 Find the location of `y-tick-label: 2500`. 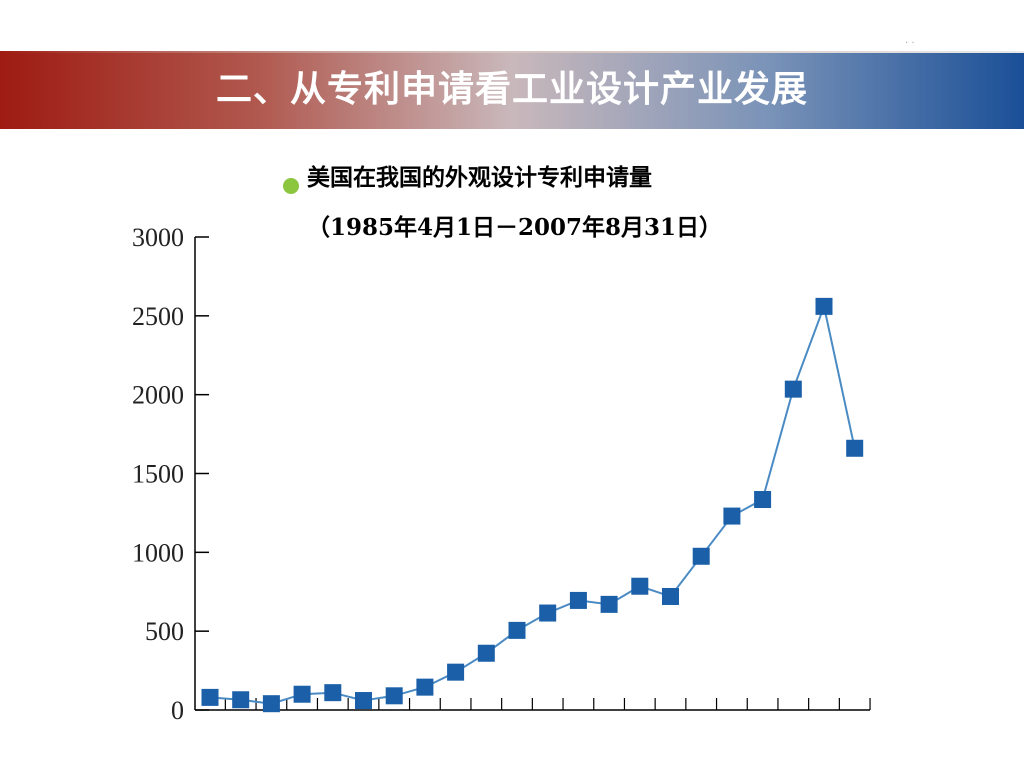

y-tick-label: 2500 is located at coordinates (158, 316).